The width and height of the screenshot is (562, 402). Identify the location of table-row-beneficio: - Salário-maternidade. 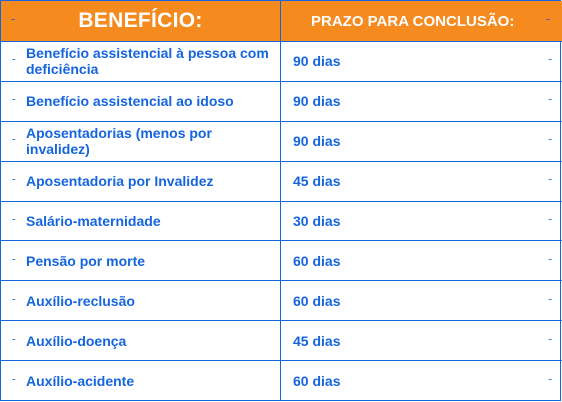
(141, 220).